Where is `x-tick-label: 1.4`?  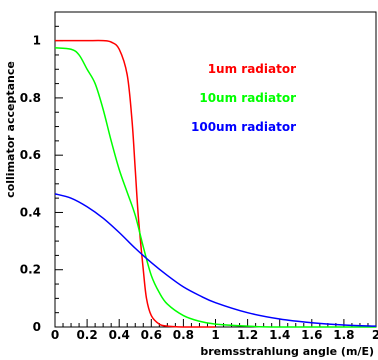
x-tick-label: 1.4 is located at coordinates (279, 335).